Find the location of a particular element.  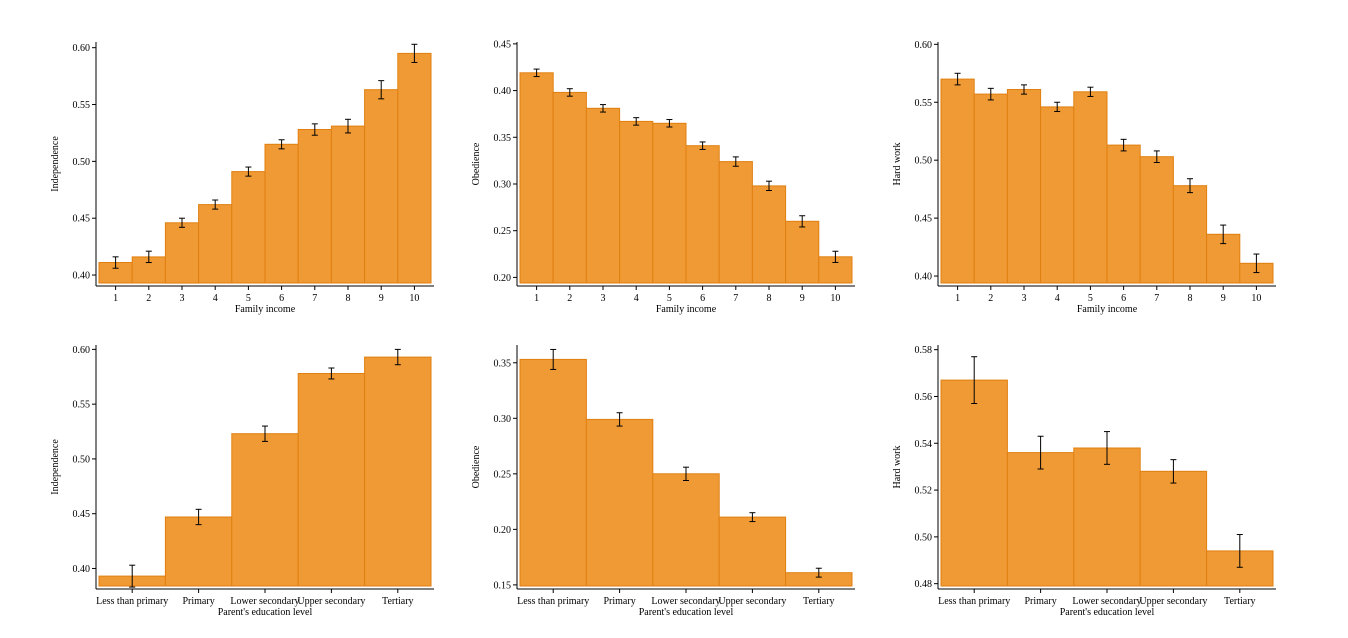

y-tick-label: 0.48 is located at coordinates (924, 584).